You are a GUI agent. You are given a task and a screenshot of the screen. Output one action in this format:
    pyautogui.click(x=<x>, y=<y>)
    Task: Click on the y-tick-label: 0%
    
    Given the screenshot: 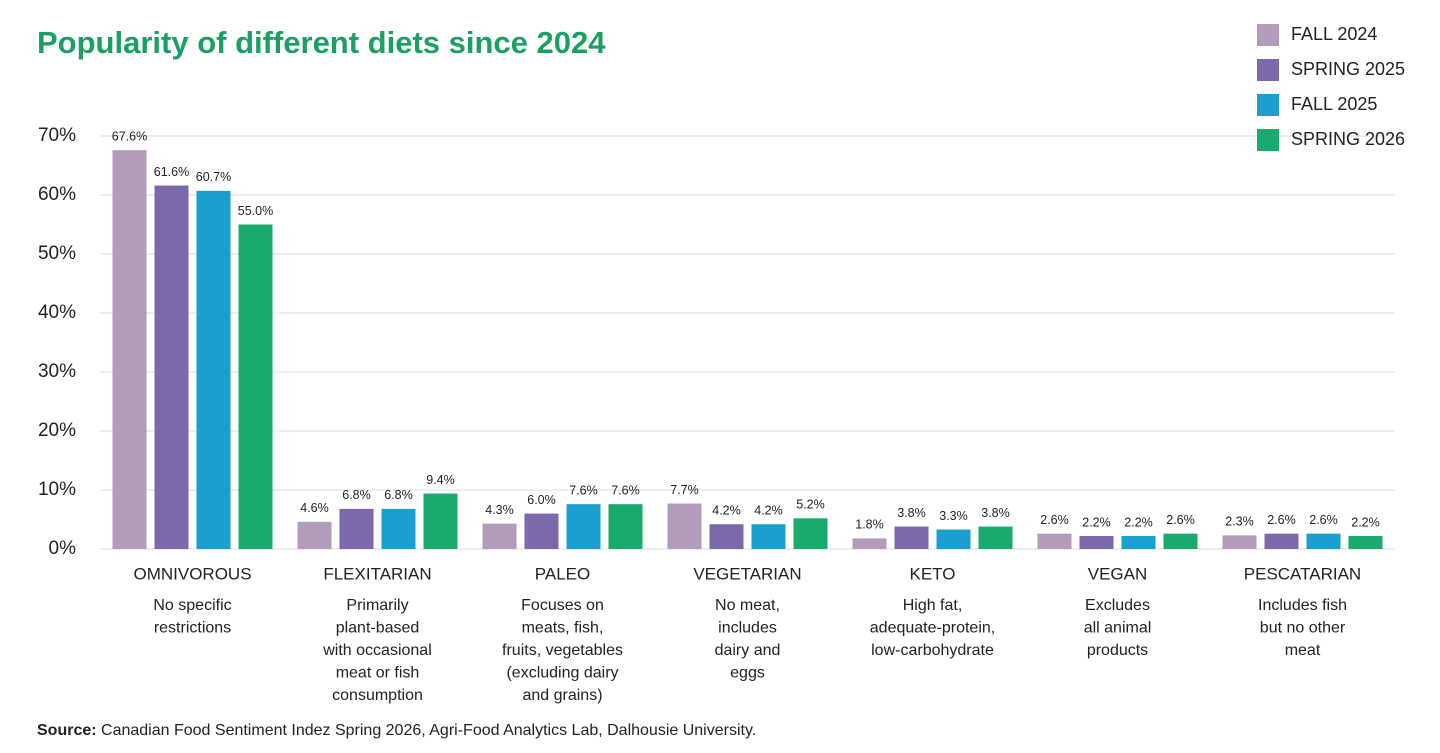 What is the action you would take?
    pyautogui.click(x=63, y=548)
    